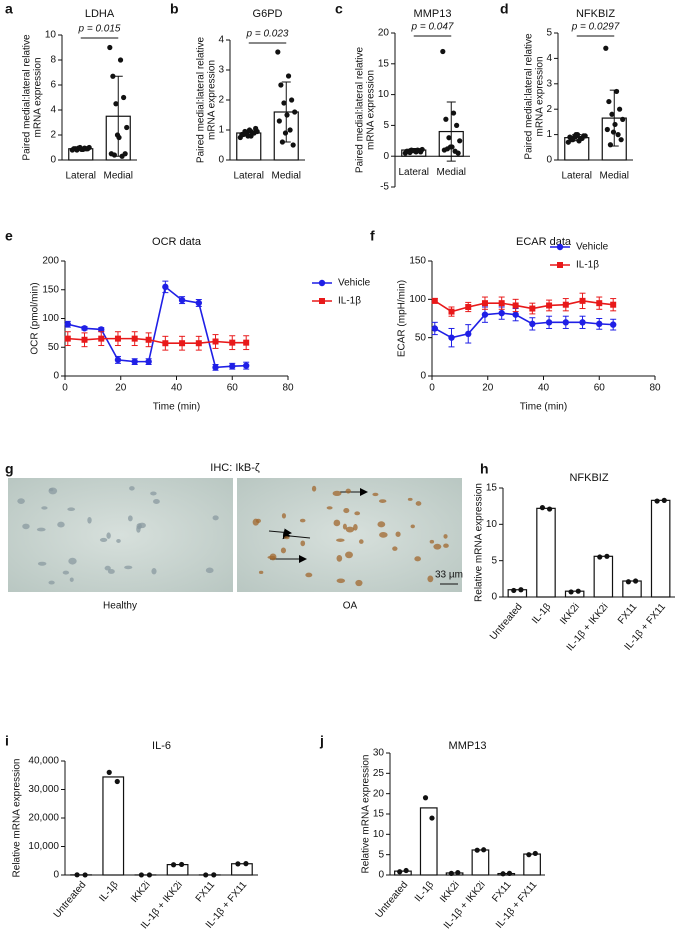  I want to click on x-tick-label: Lateral, so click(413, 172).